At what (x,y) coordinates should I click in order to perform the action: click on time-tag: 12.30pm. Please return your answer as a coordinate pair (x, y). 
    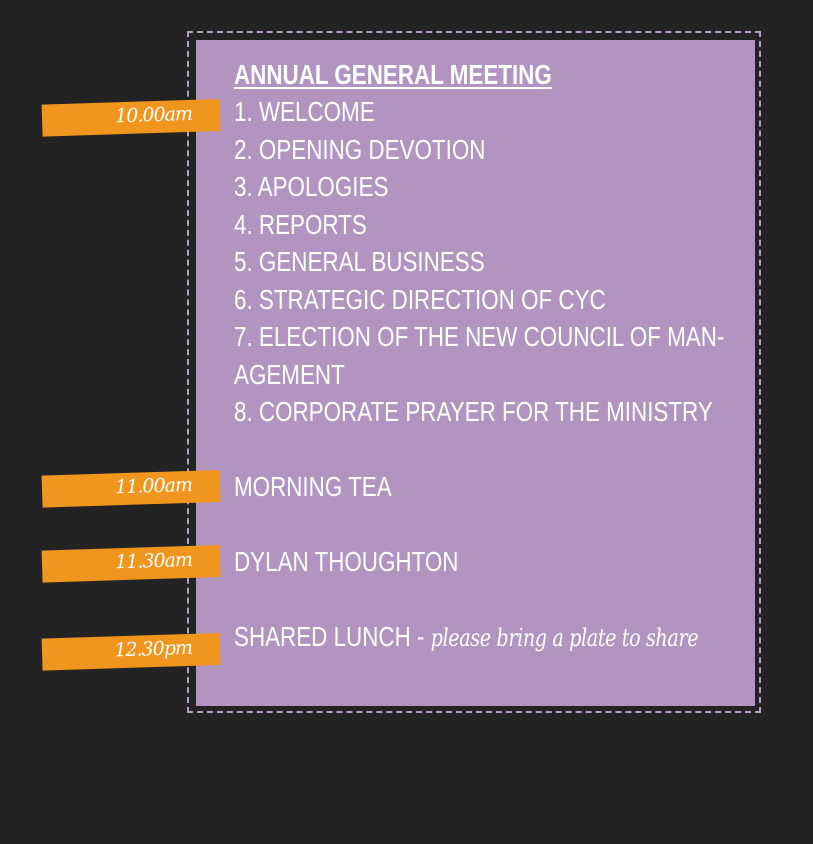
    Looking at the image, I should click on (131, 652).